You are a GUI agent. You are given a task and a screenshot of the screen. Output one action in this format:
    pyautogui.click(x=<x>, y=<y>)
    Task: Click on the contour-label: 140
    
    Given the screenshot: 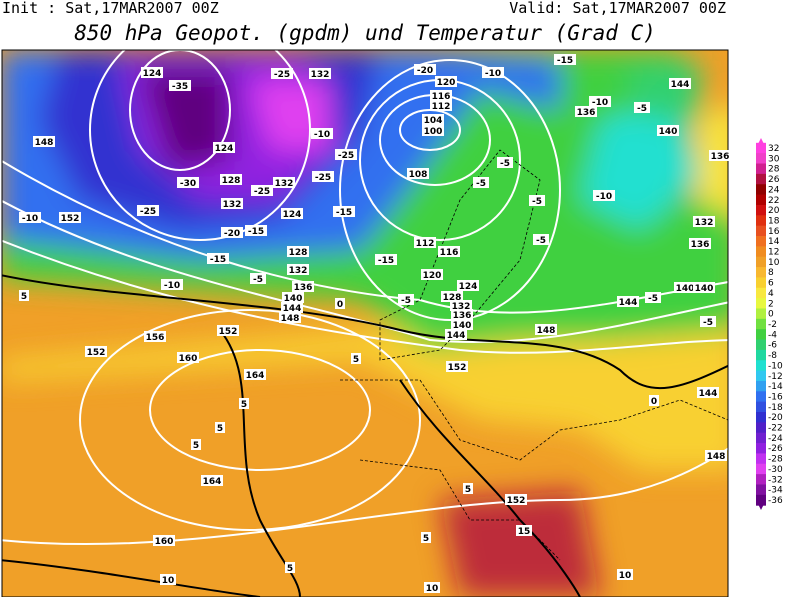 What is the action you would take?
    pyautogui.click(x=293, y=299)
    